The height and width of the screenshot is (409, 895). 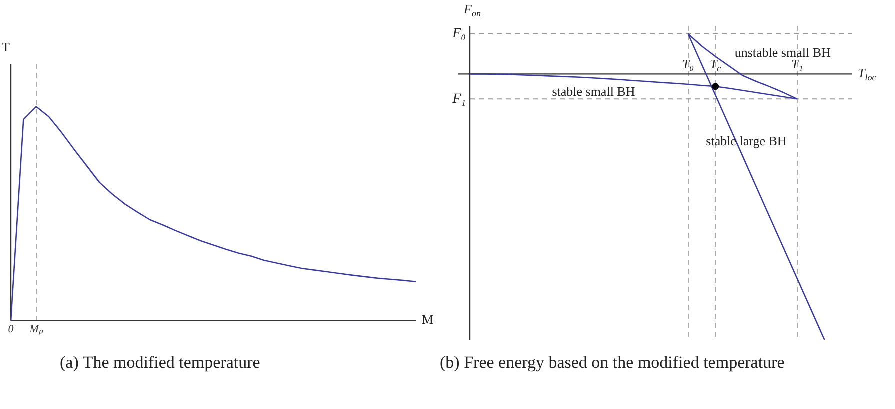 I want to click on text: (a) The modified temperature, so click(x=161, y=362).